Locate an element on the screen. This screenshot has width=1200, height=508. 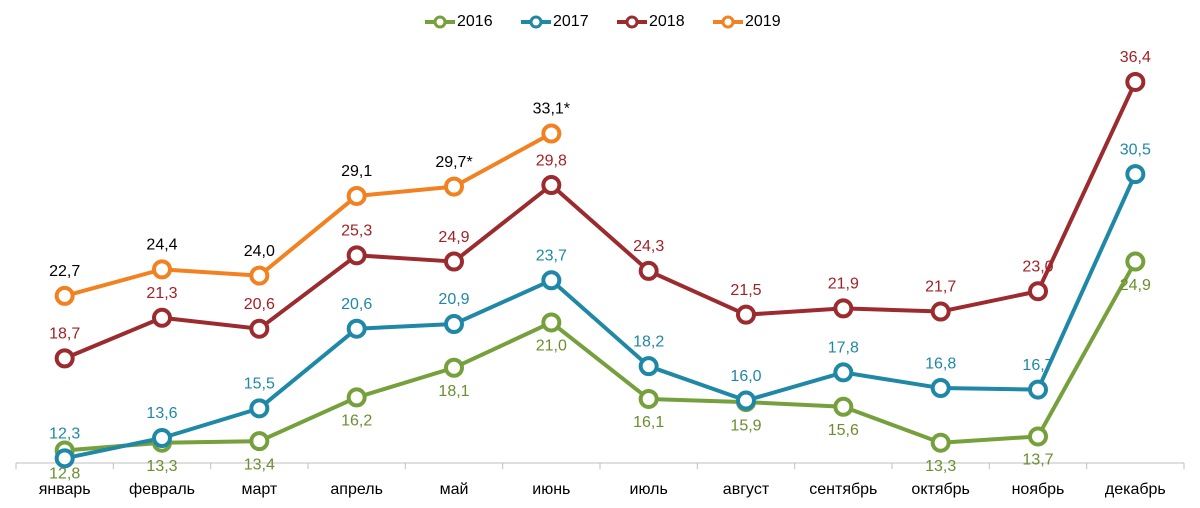
data-label: 24,9 is located at coordinates (453, 237).